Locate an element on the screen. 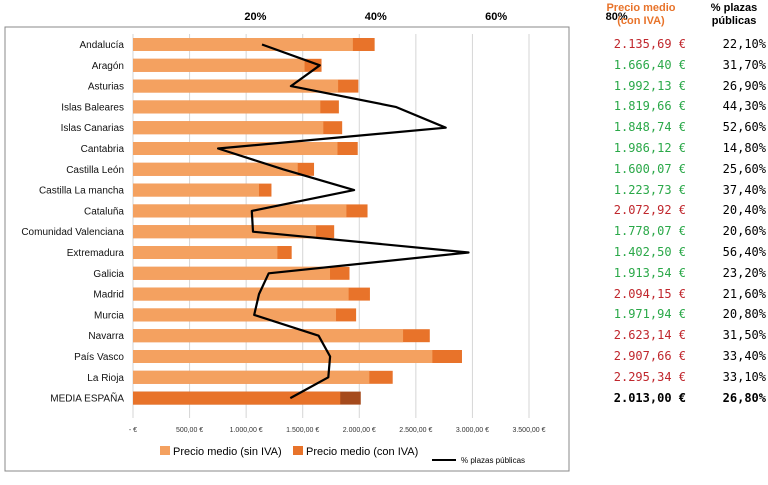  price-cell: 1.600,07 € is located at coordinates (649, 168).